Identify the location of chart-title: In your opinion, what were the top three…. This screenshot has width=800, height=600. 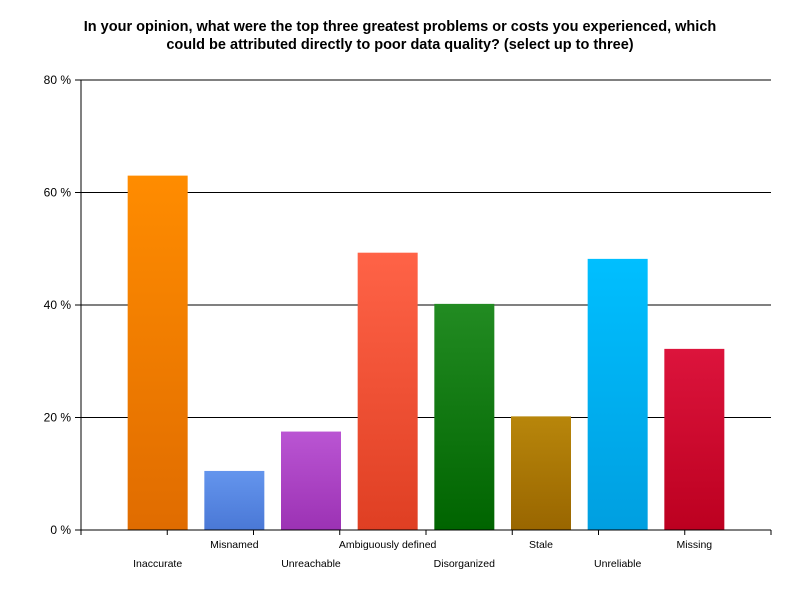
(400, 36).